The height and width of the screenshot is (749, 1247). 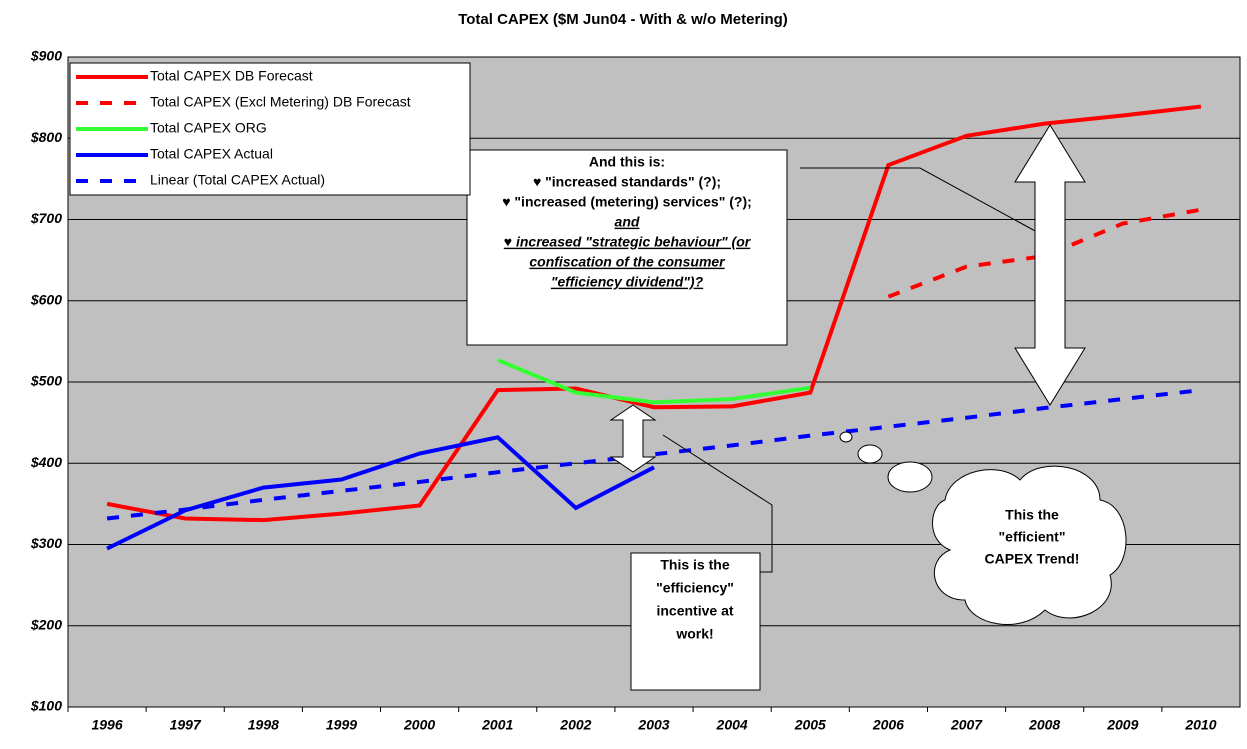 I want to click on annotation-text: "efficient", so click(x=1032, y=537).